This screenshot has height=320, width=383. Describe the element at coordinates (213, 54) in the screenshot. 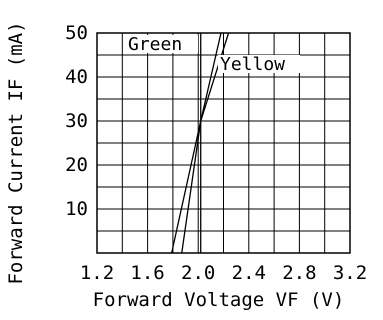

I see `series-label-layer: Green Yellow` at that location.